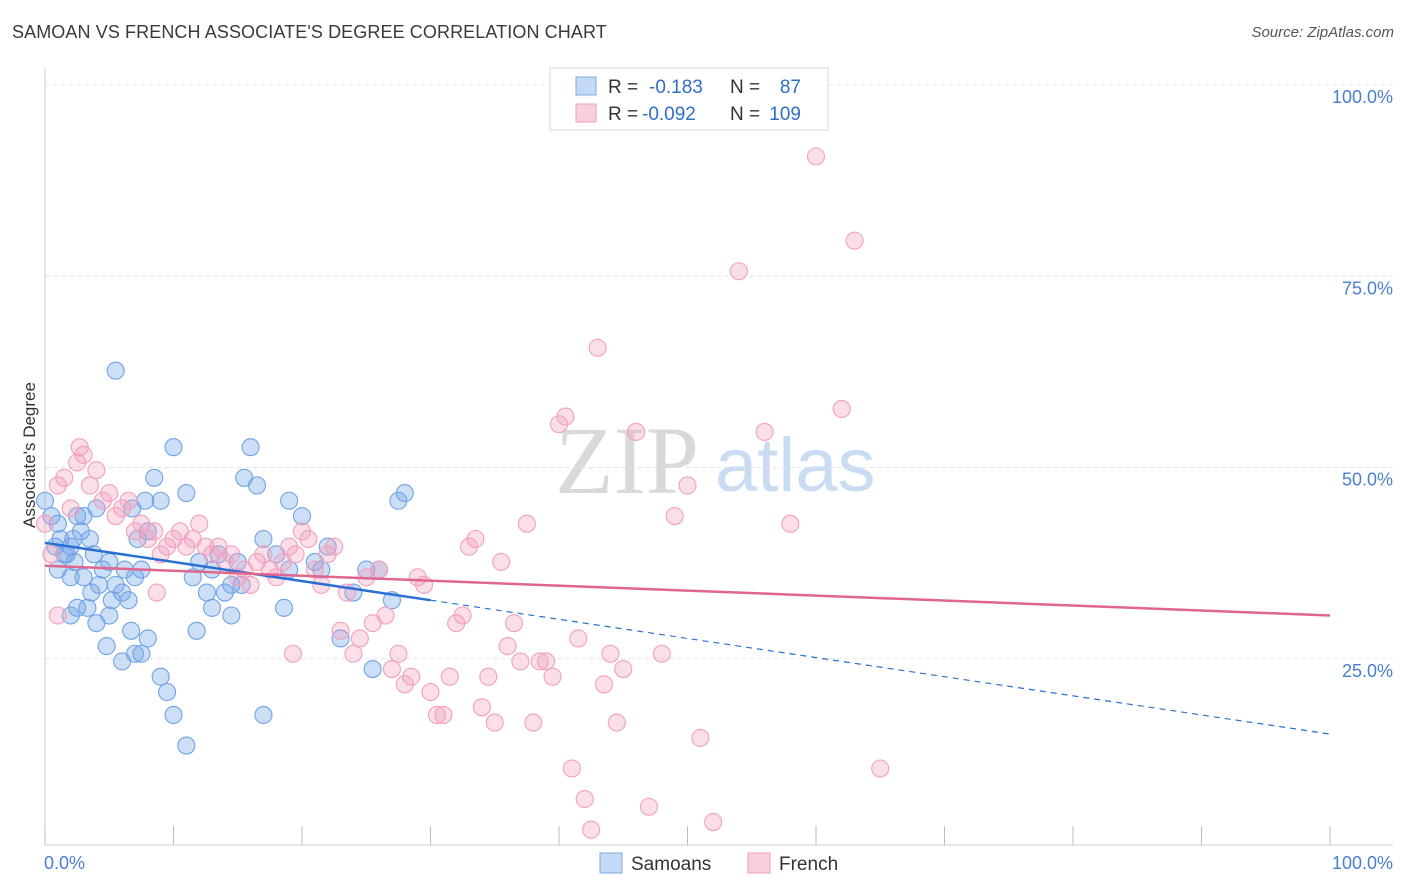  Describe the element at coordinates (1362, 863) in the screenshot. I see `x-tick-max: 100.0%` at that location.